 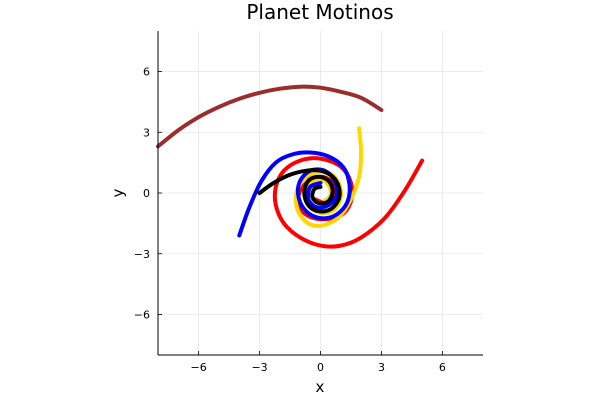 I want to click on y-tick-label: −6, so click(x=142, y=315).